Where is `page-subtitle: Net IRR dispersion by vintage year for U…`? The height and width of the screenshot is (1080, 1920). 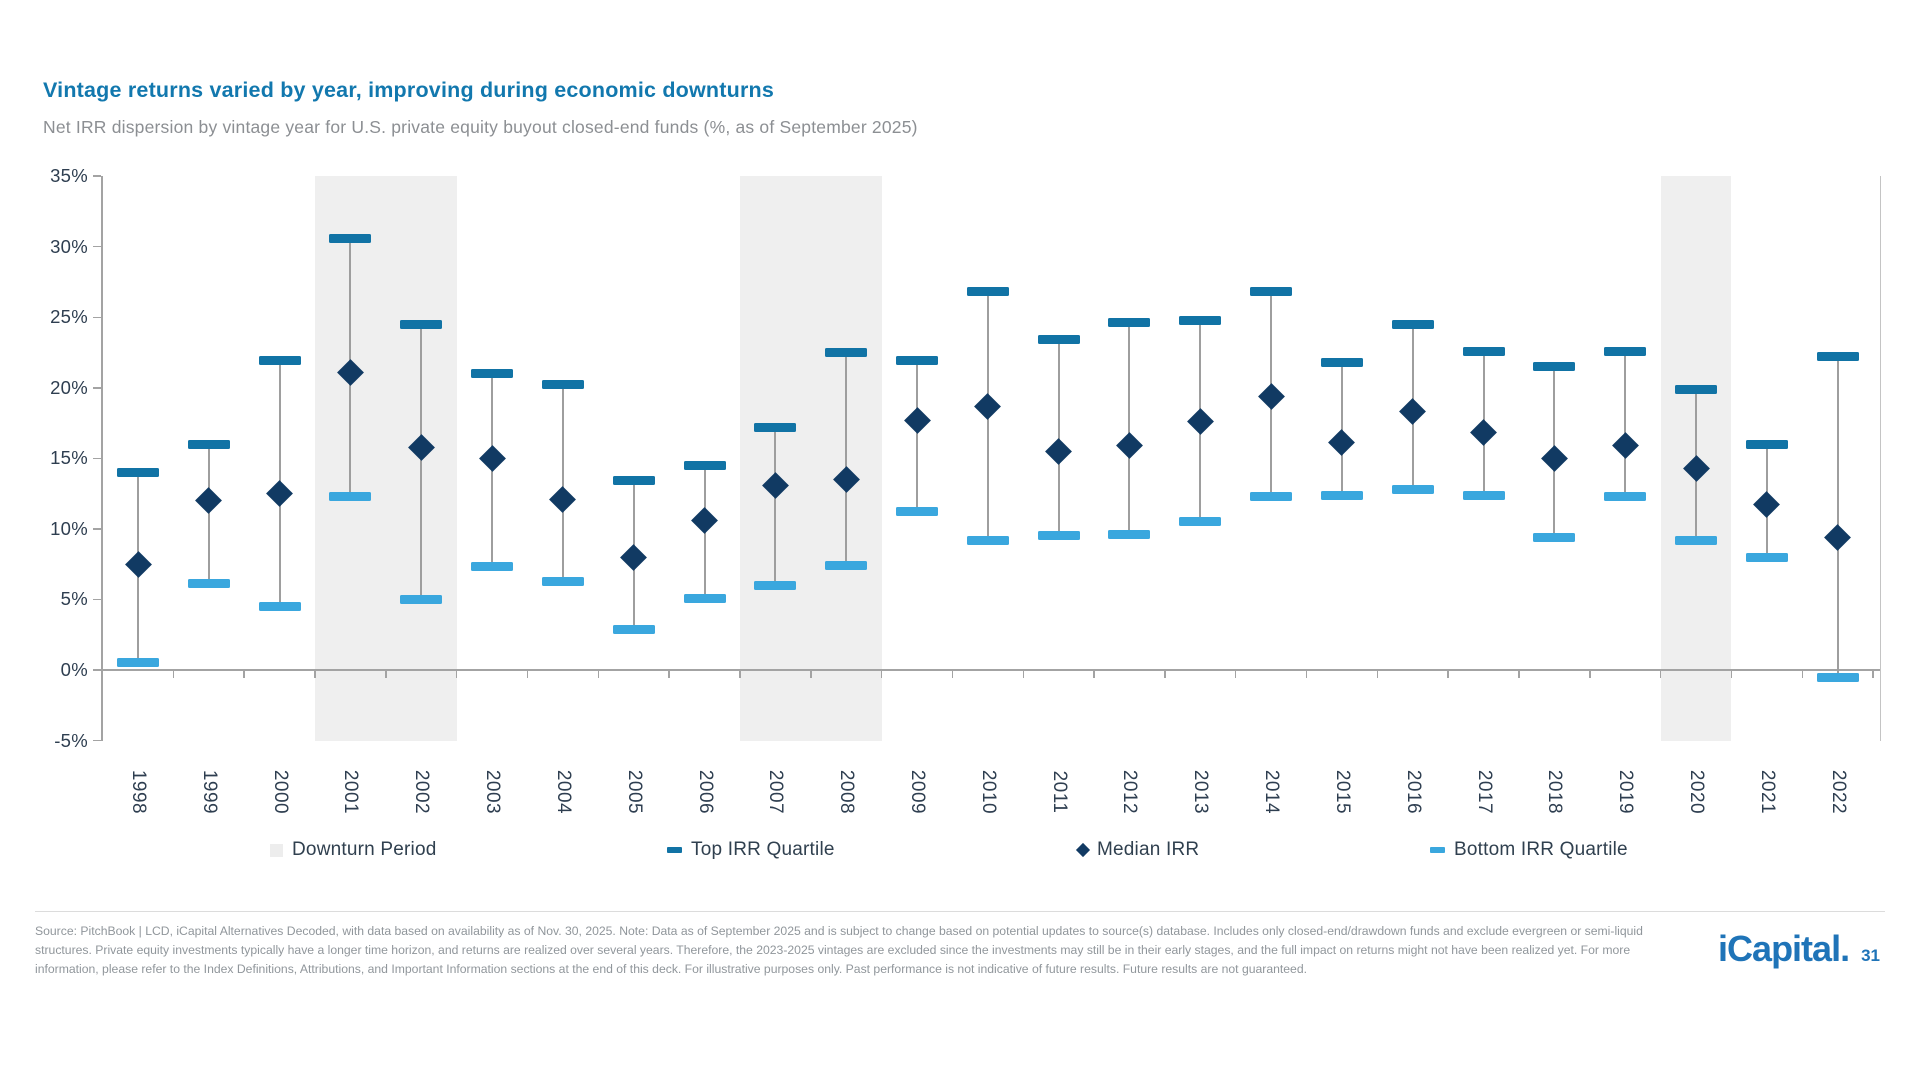
page-subtitle: Net IRR dispersion by vintage year for U… is located at coordinates (480, 127).